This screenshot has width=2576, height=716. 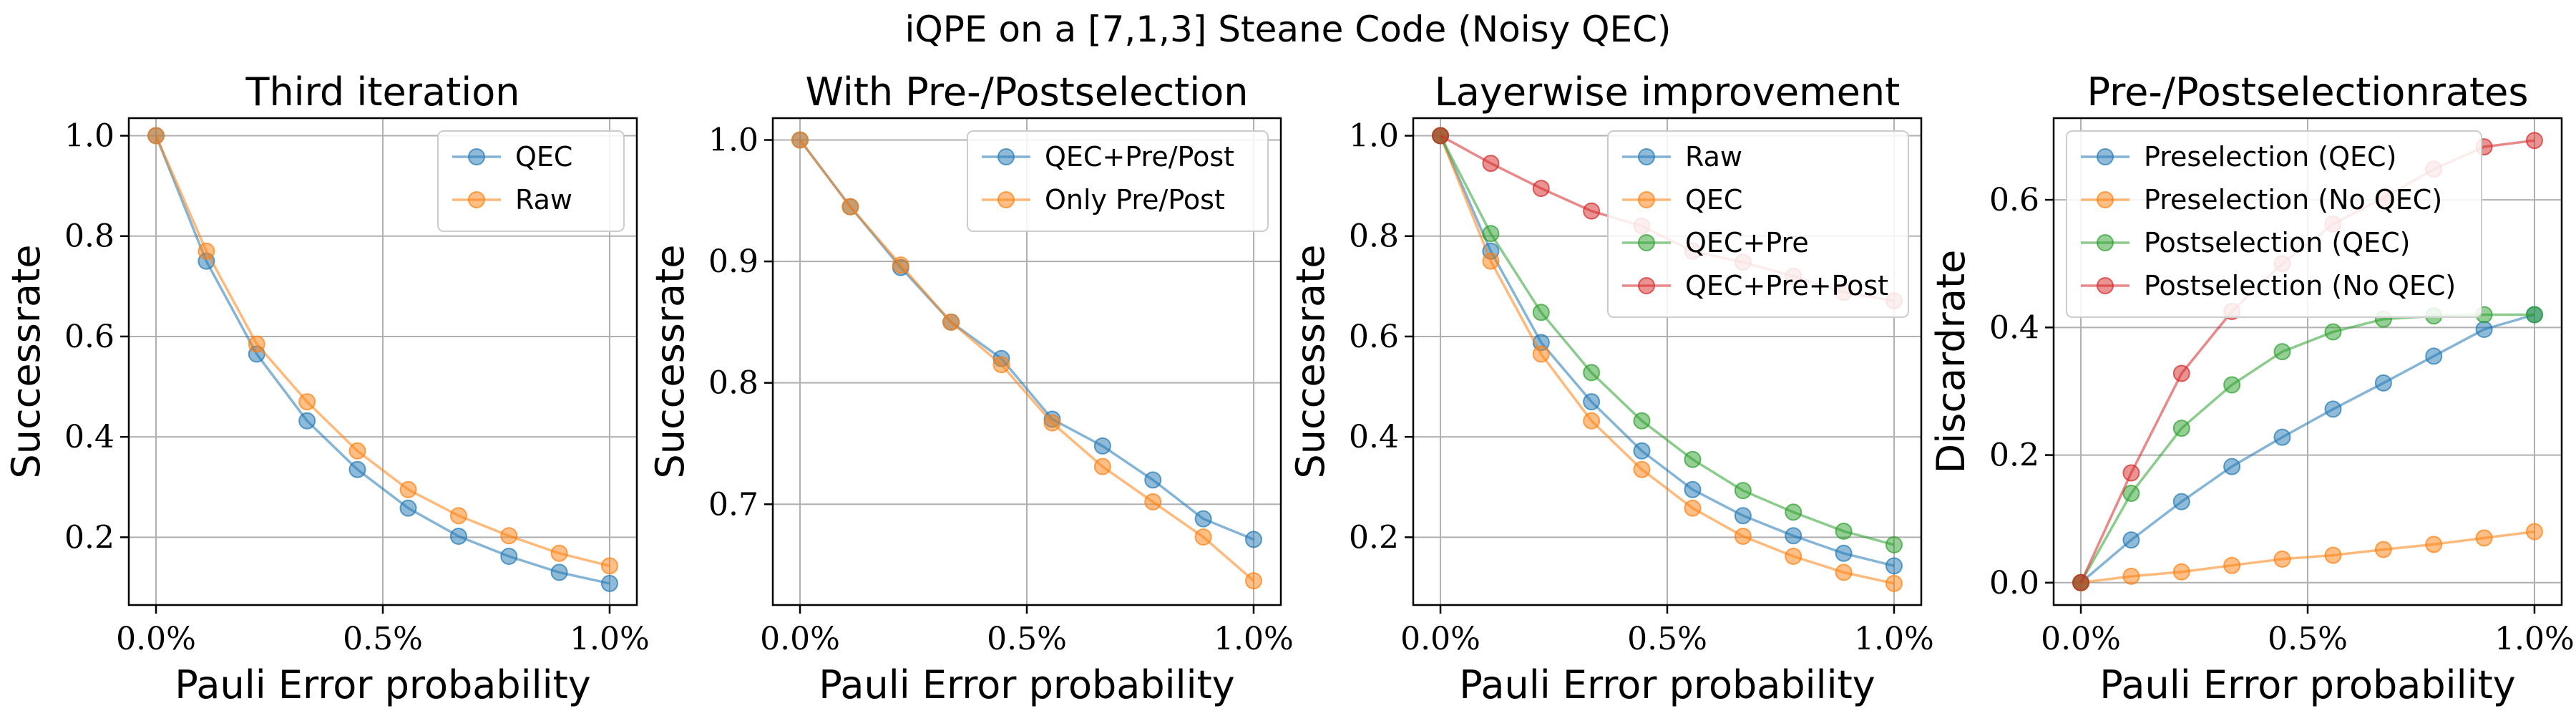 What do you see at coordinates (1118, 181) in the screenshot?
I see `legend: QEC+Pre/Post Only Pre/Post` at bounding box center [1118, 181].